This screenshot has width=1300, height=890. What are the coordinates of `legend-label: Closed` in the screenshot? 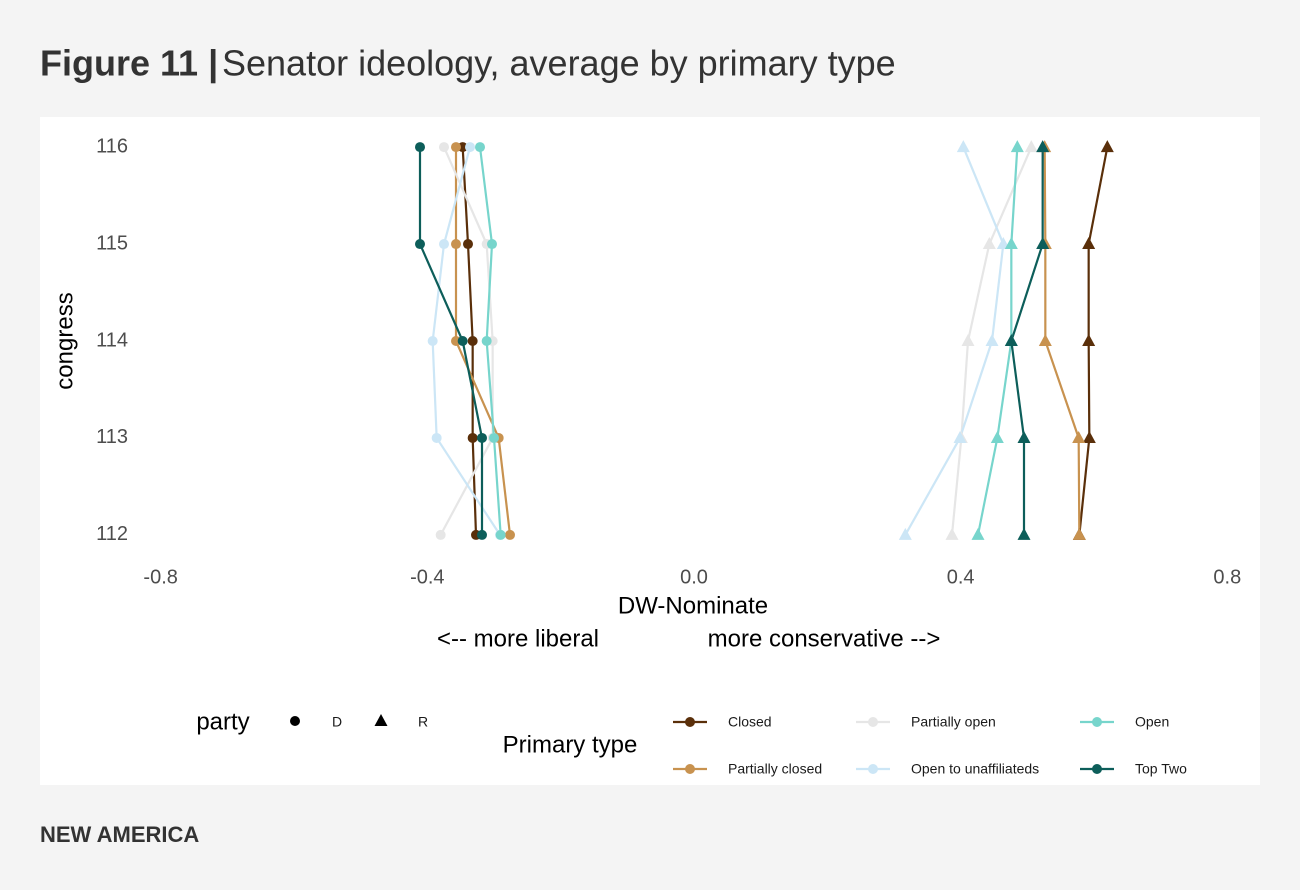 It's located at (750, 722).